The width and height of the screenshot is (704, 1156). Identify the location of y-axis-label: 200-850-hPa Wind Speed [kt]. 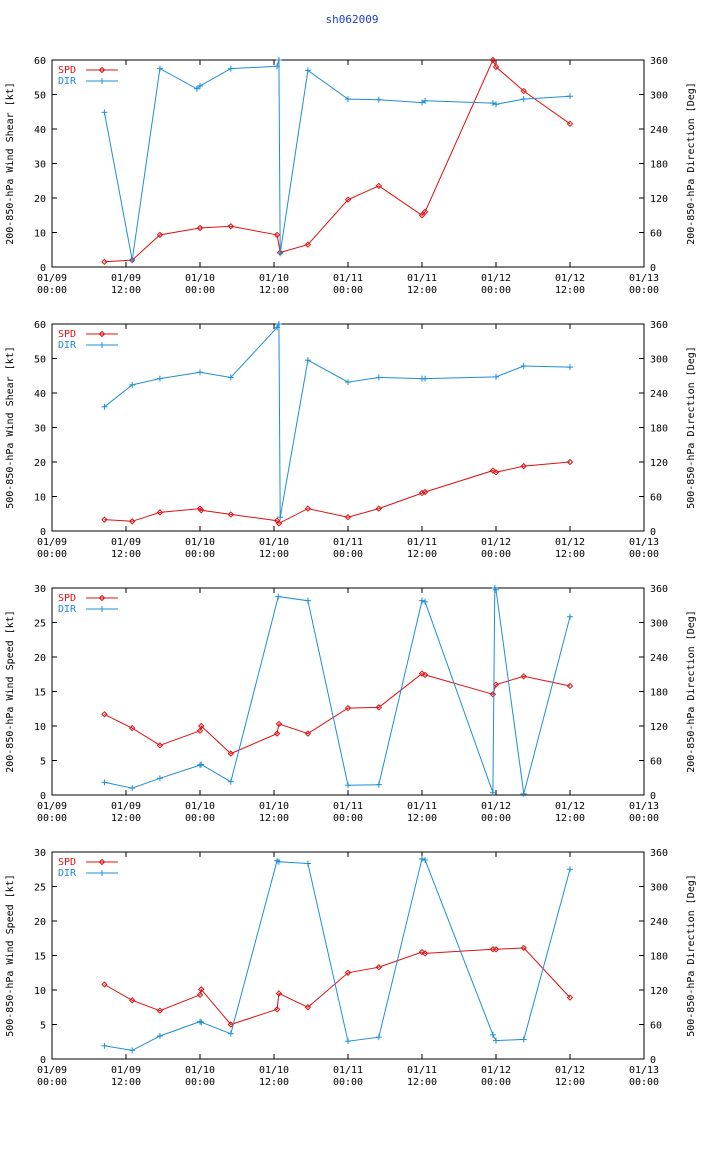
(10, 691).